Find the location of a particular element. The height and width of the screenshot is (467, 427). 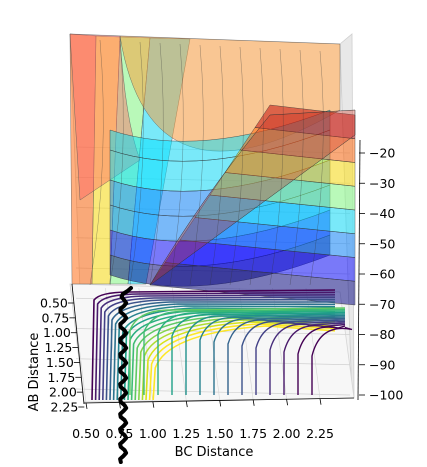

y-axis-title: AB Distance is located at coordinates (34, 372).